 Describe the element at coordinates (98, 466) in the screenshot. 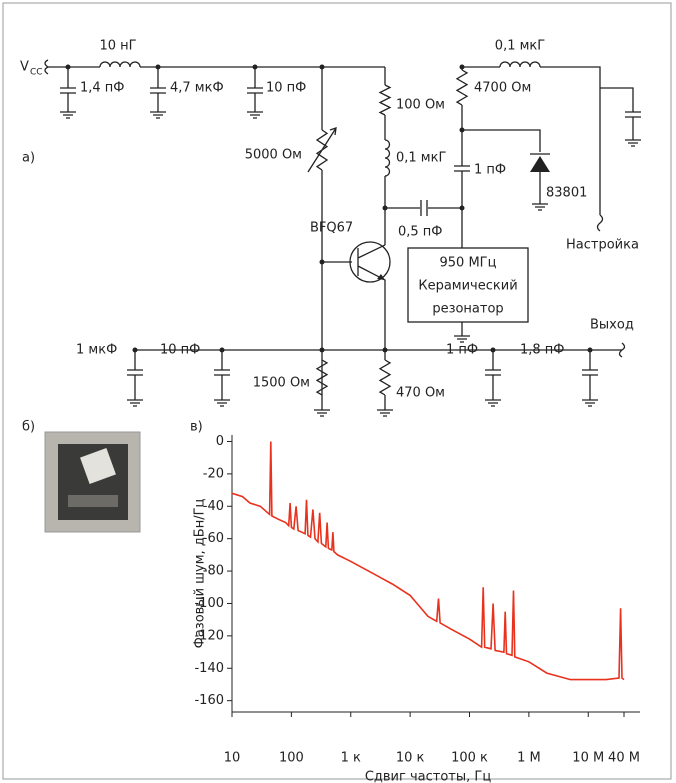

I see `photo-resonator` at that location.